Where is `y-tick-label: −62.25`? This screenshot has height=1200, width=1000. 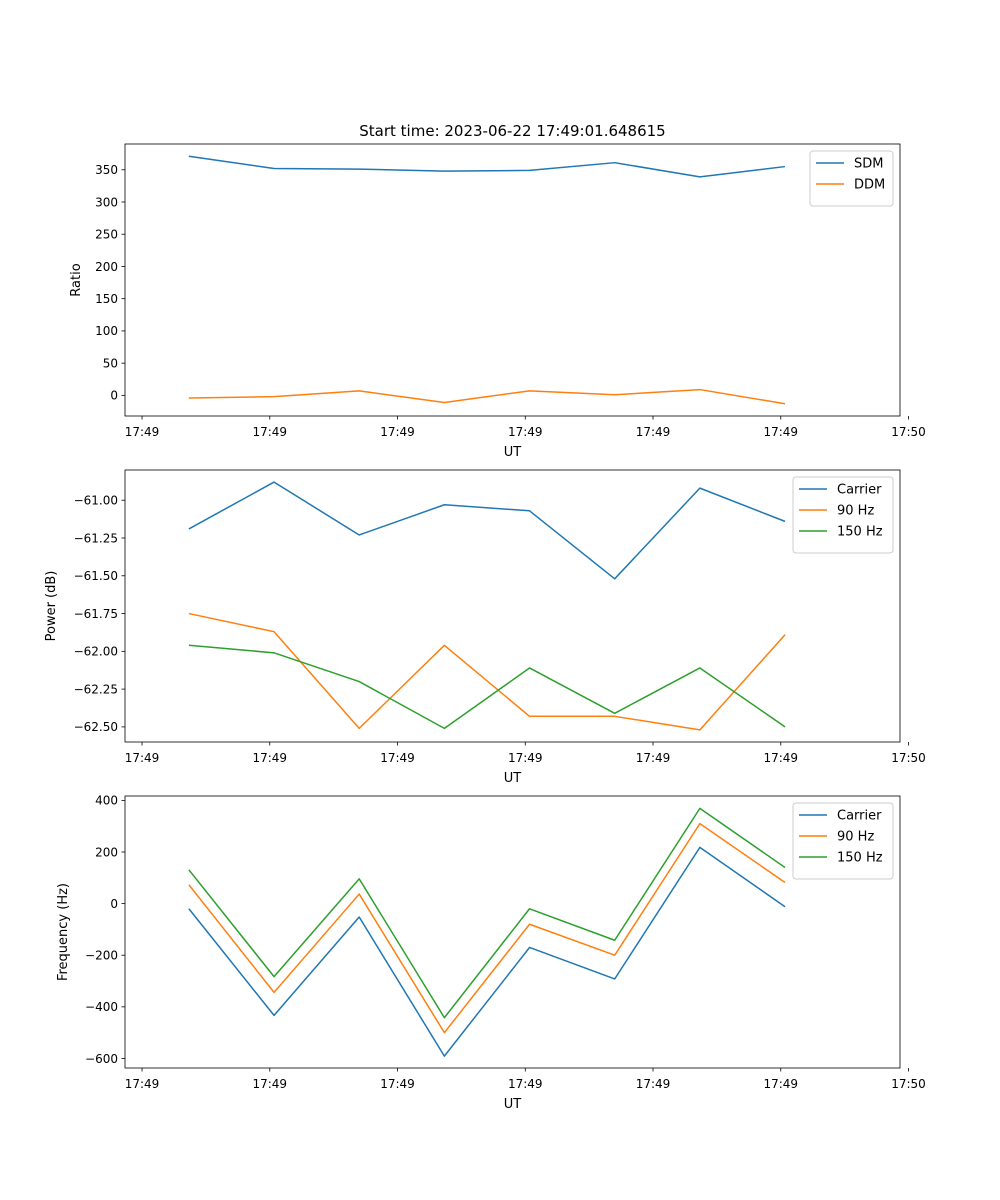 y-tick-label: −62.25 is located at coordinates (96, 689).